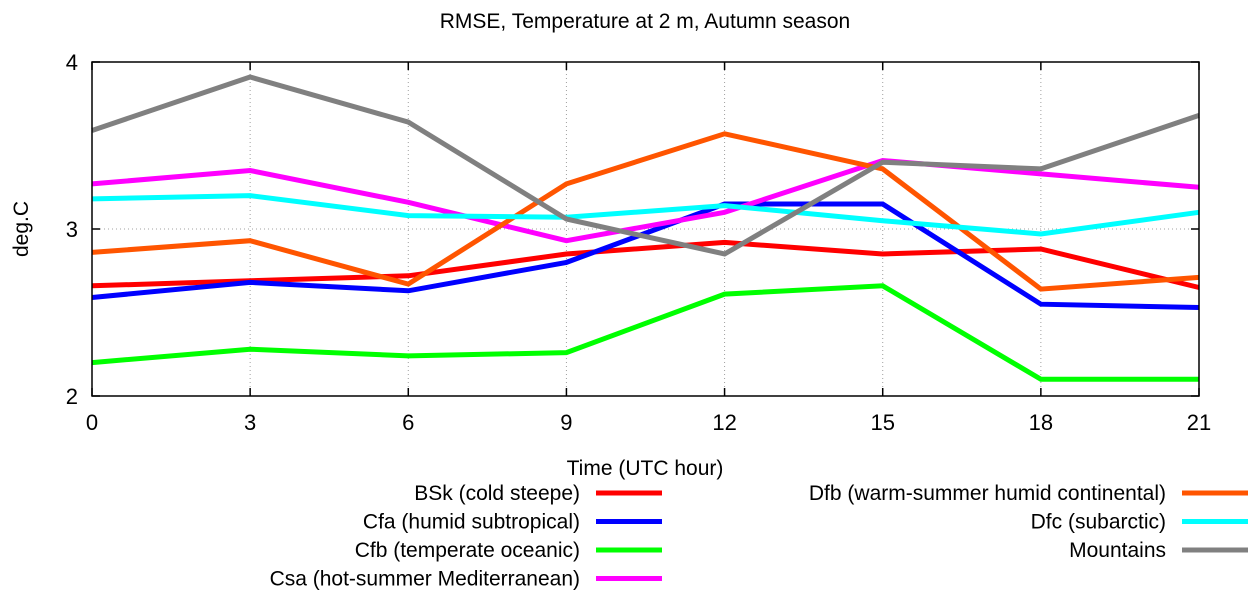  What do you see at coordinates (724, 422) in the screenshot?
I see `x-tick-label: 12` at bounding box center [724, 422].